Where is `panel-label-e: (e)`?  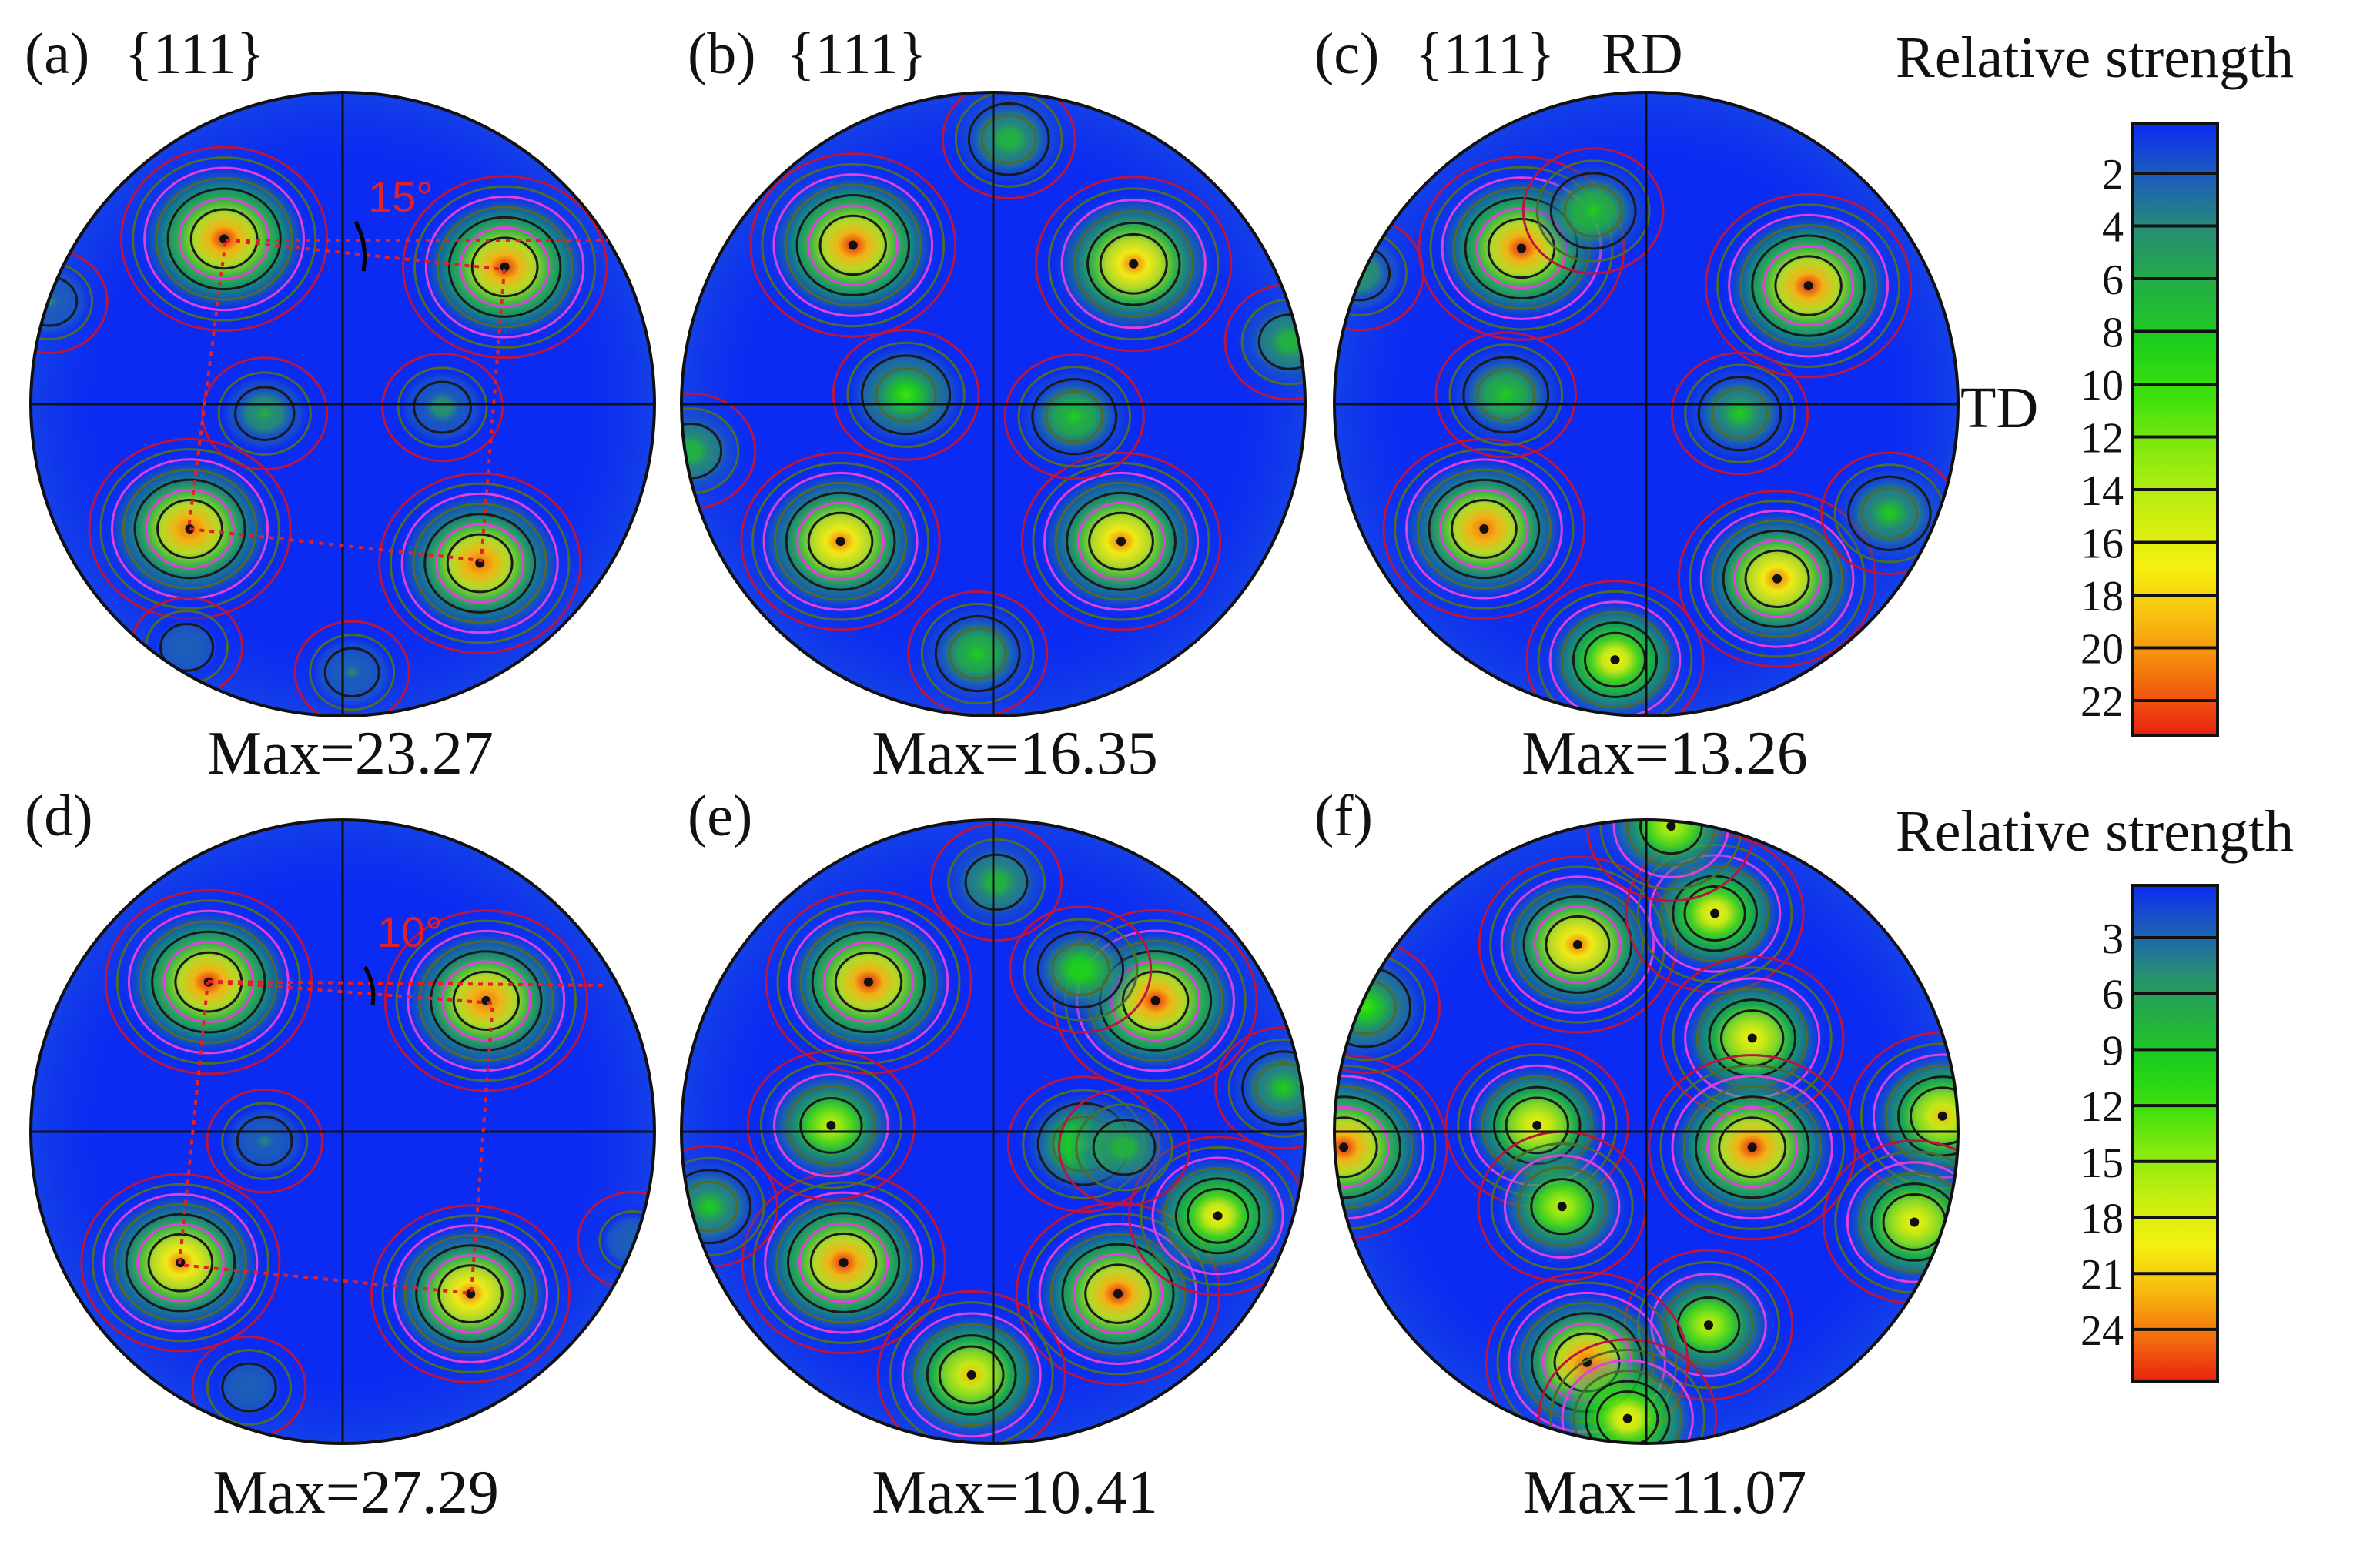 panel-label-e: (e) is located at coordinates (720, 816).